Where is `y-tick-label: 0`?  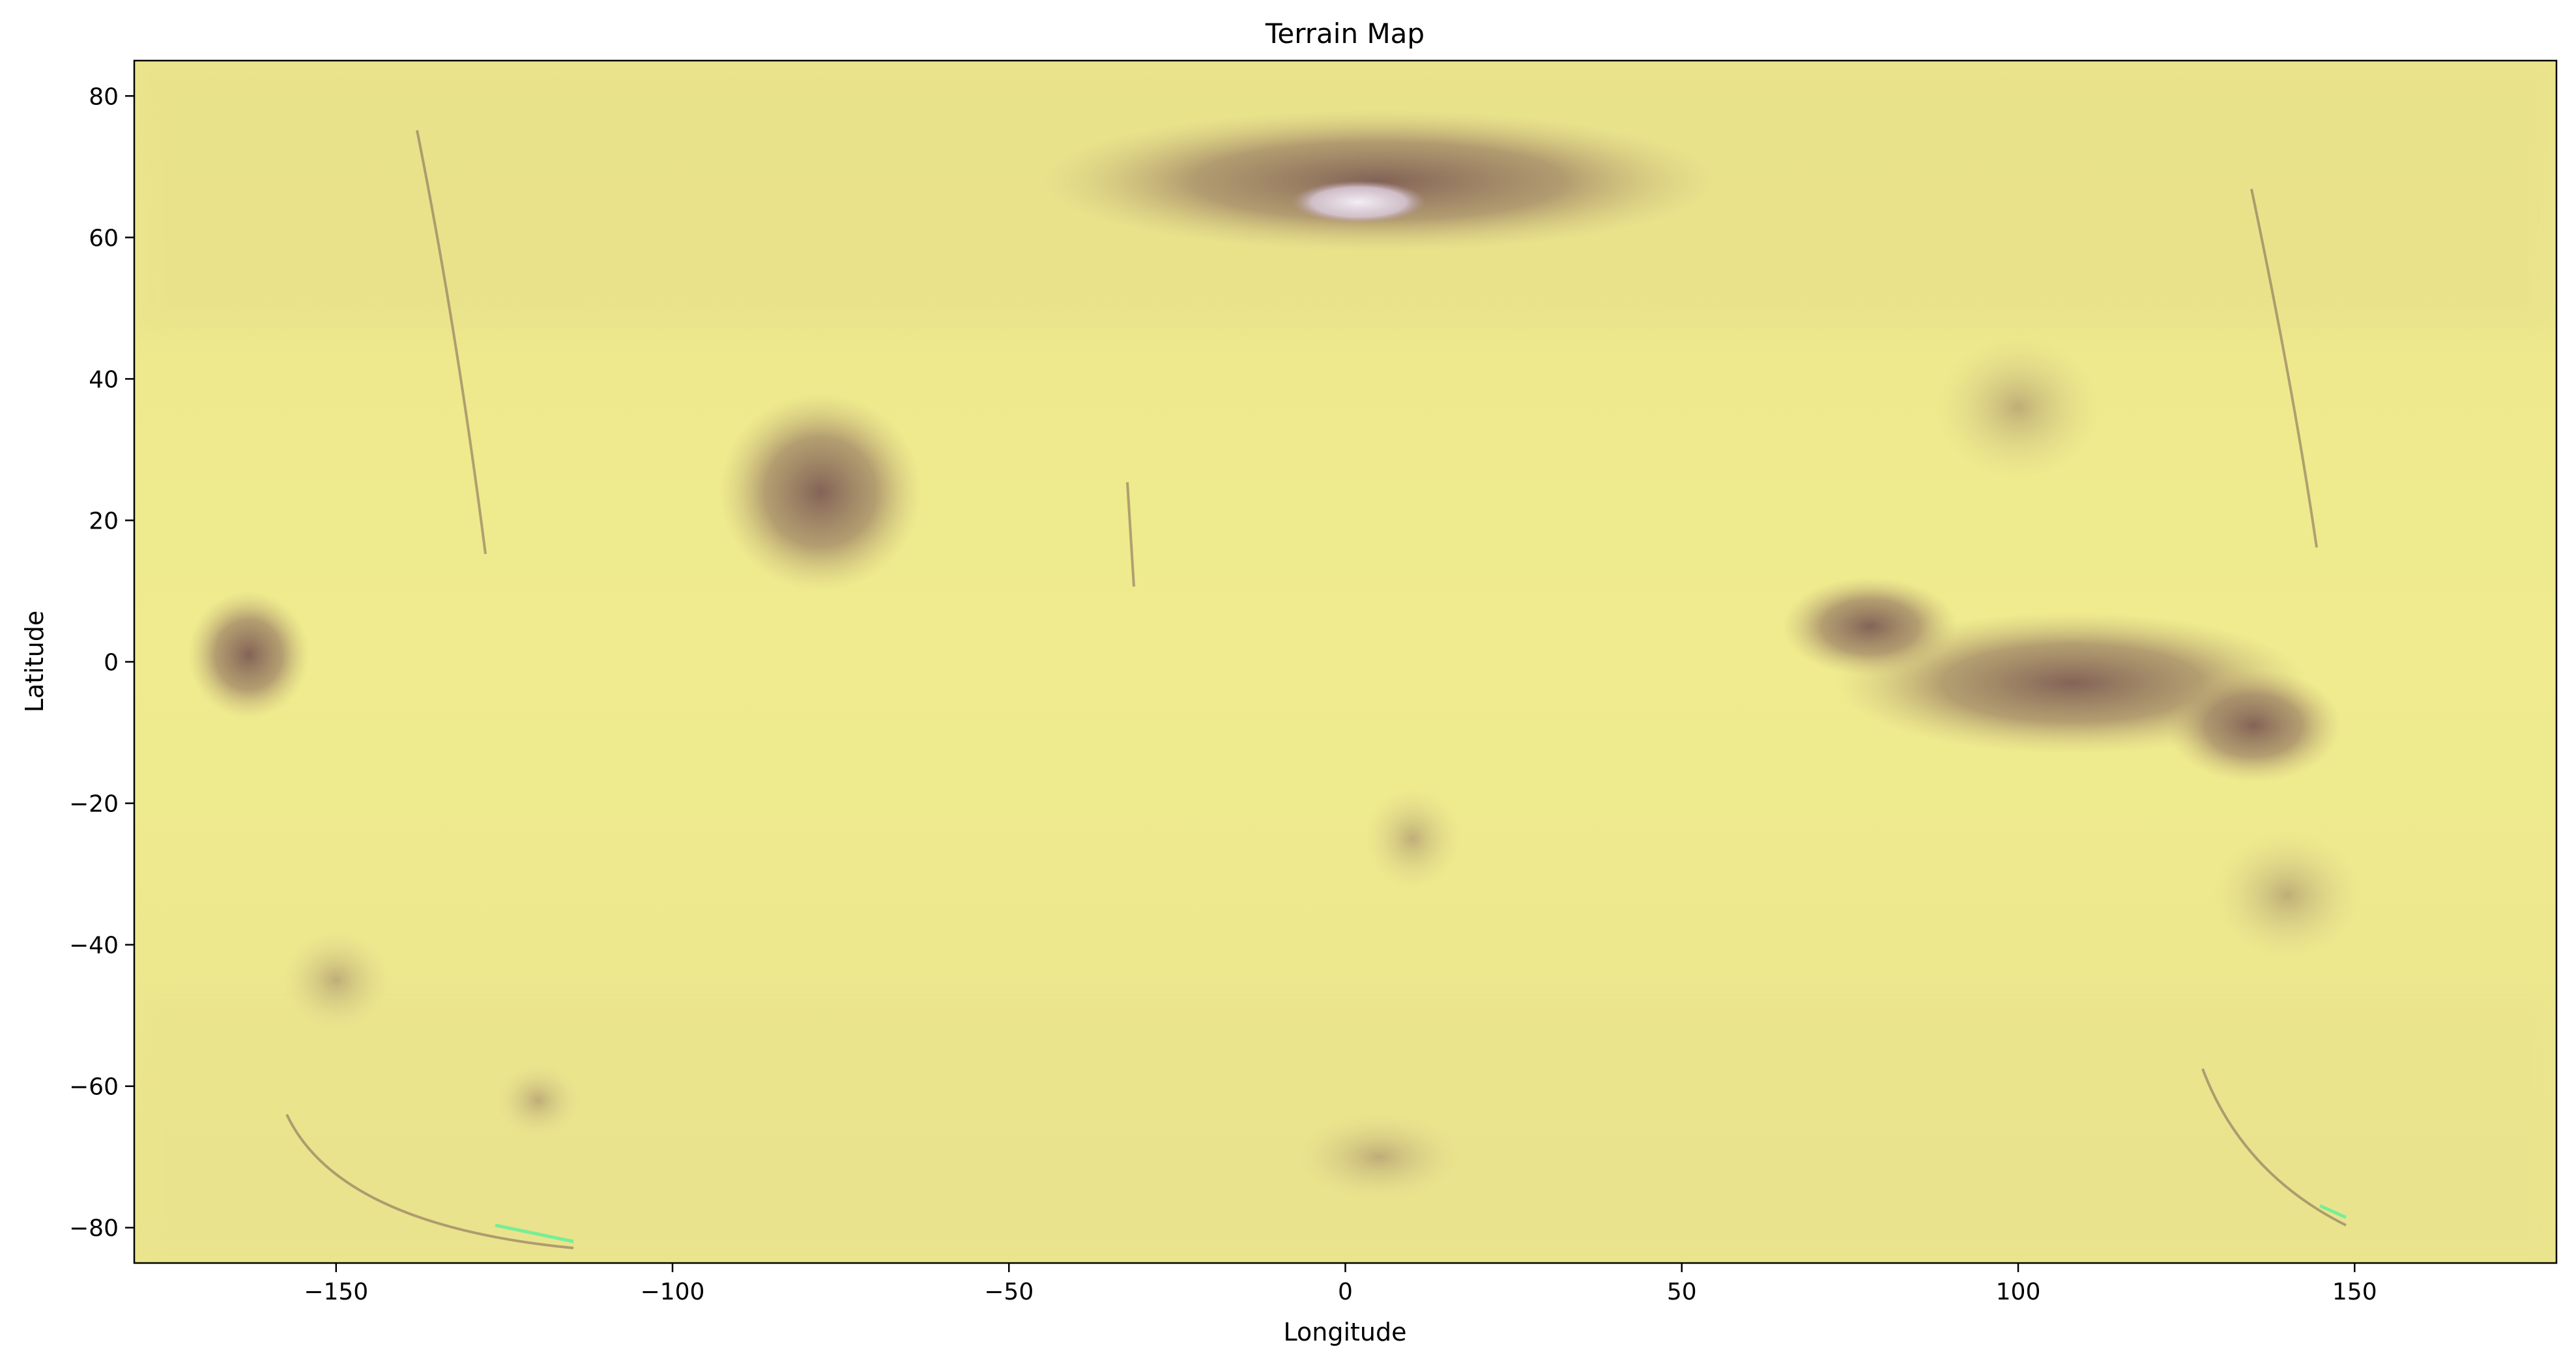 y-tick-label: 0 is located at coordinates (111, 663).